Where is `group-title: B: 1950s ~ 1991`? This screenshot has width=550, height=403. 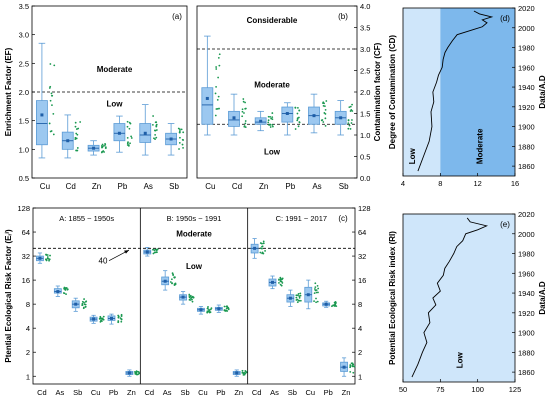 group-title: B: 1950s ~ 1991 is located at coordinates (194, 218).